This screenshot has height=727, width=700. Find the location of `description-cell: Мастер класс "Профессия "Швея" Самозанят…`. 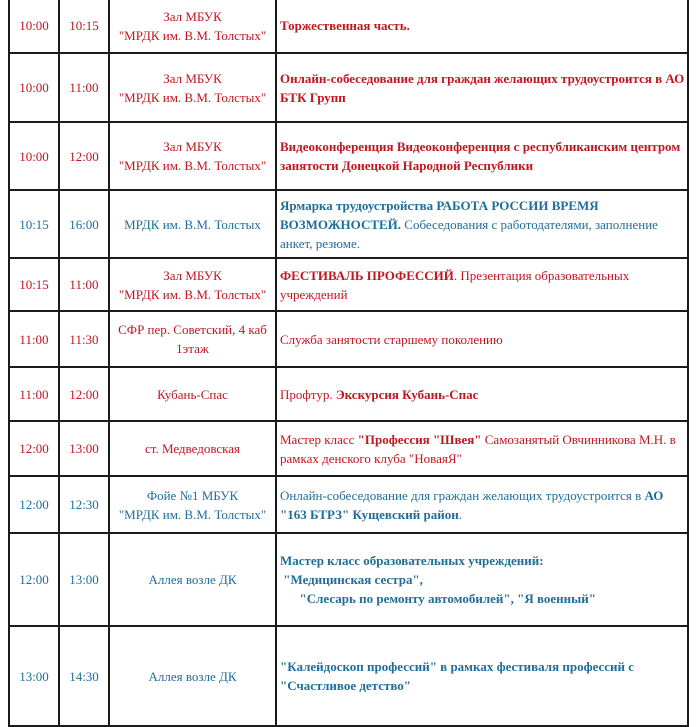

description-cell: Мастер класс "Профессия "Швея" Самозанят… is located at coordinates (482, 448).